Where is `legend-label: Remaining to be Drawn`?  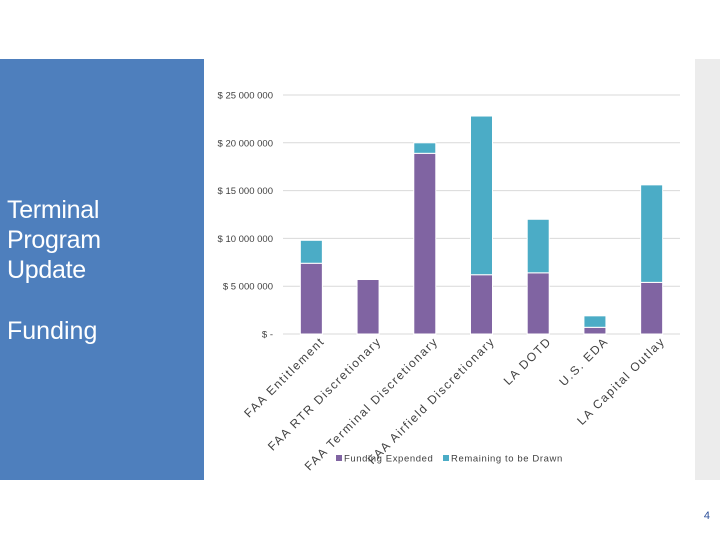 legend-label: Remaining to be Drawn is located at coordinates (507, 459).